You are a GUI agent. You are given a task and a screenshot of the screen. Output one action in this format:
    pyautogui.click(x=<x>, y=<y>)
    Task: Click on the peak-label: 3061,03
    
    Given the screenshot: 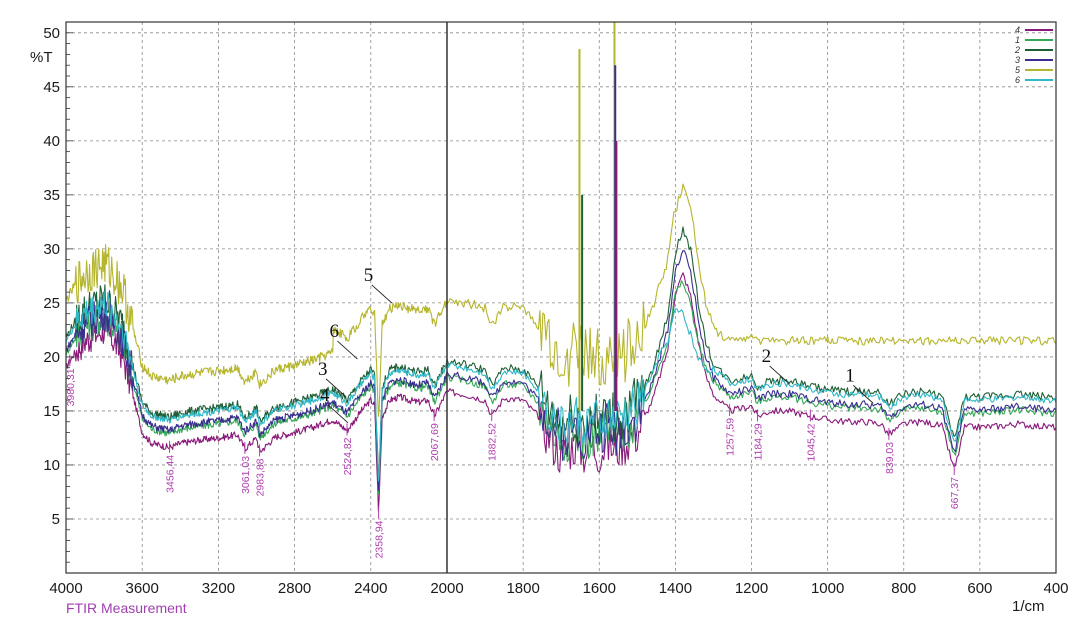 What is the action you would take?
    pyautogui.click(x=246, y=475)
    